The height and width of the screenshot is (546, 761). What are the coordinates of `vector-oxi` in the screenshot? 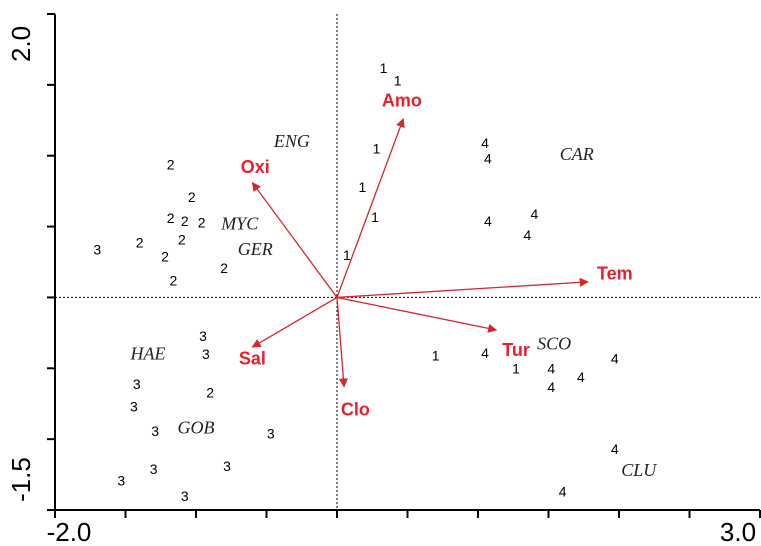 It's located at (294, 239).